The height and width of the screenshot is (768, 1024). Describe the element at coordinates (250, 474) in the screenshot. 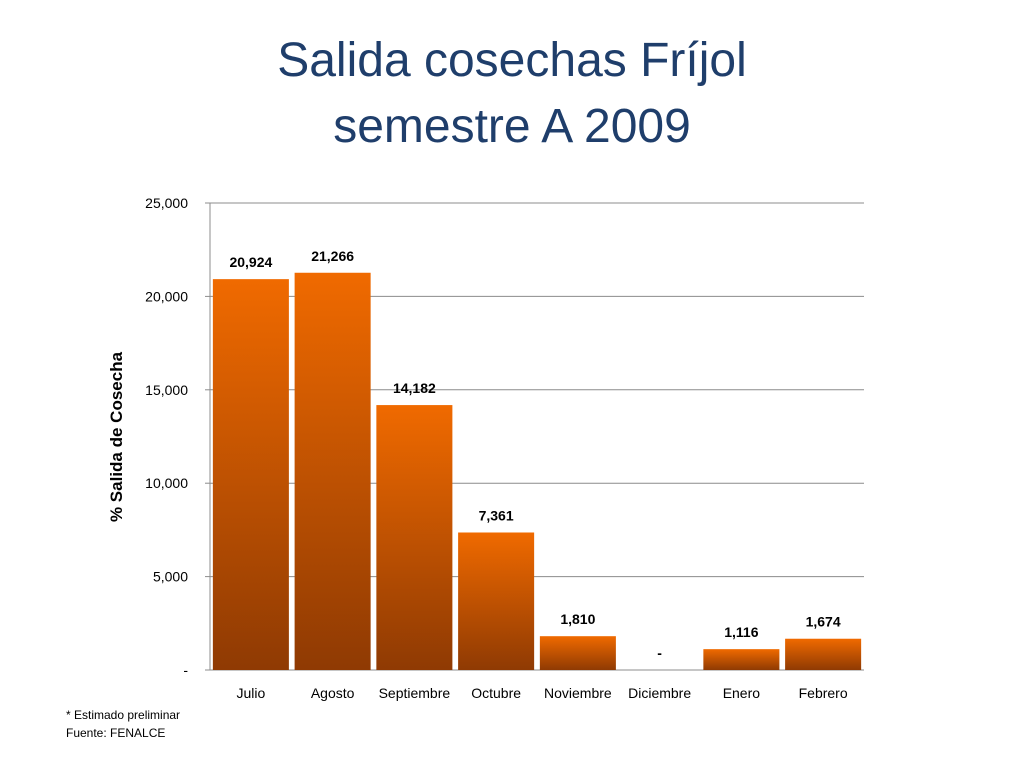

I see `bar-julio` at that location.